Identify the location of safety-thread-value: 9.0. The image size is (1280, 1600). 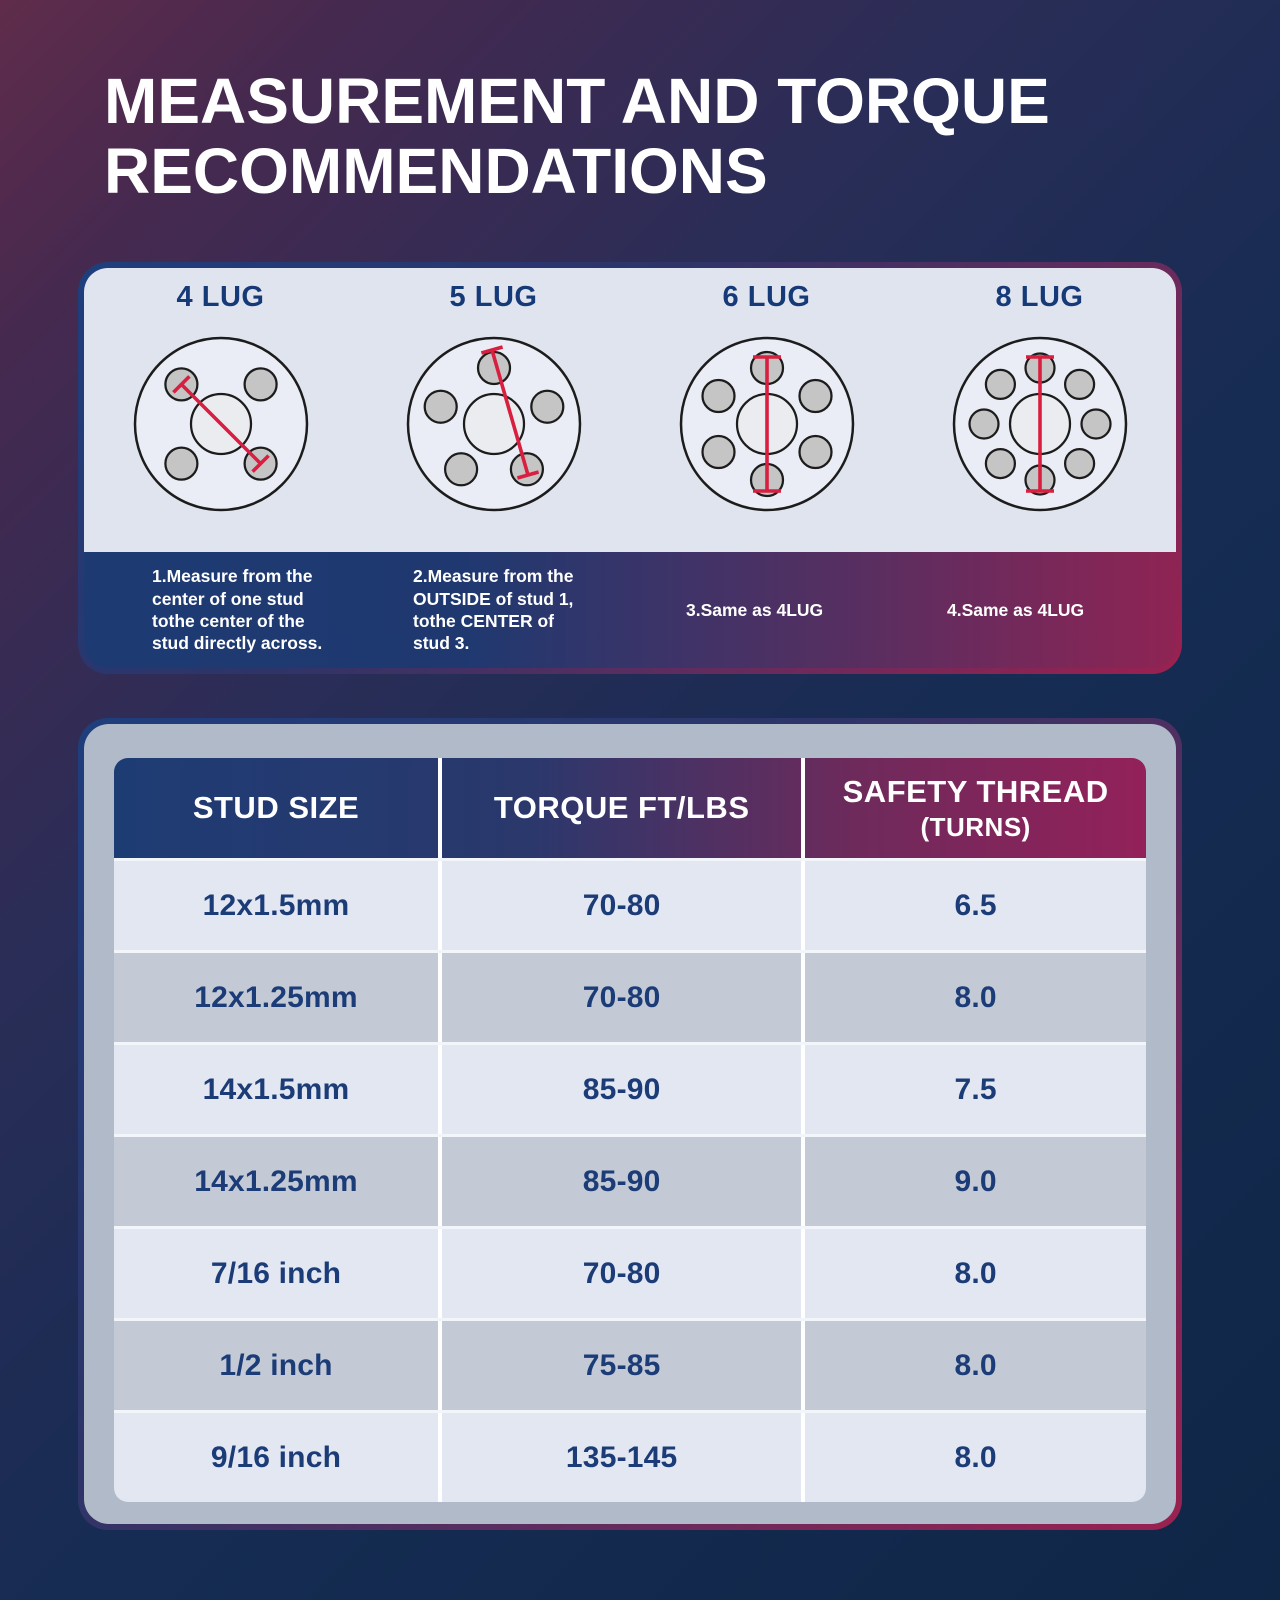
(973, 1181).